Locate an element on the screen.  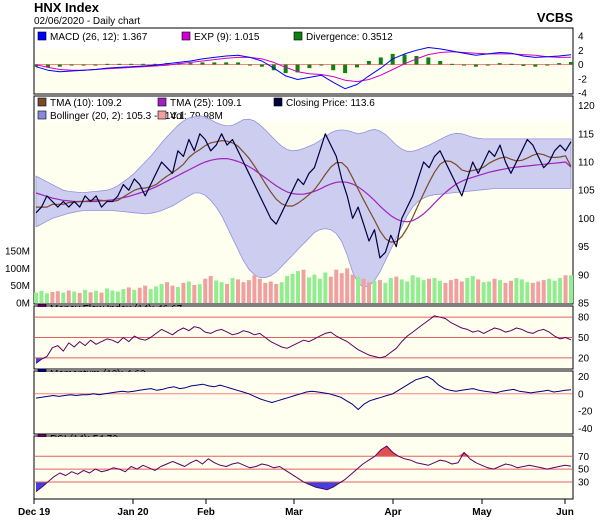
y-tick-label: -2 is located at coordinates (582, 79).